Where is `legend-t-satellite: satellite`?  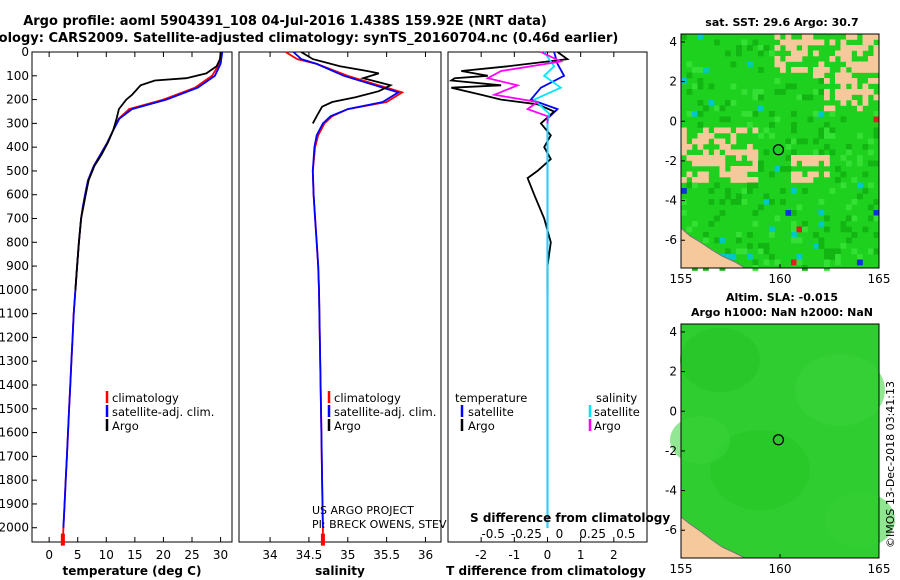 legend-t-satellite: satellite is located at coordinates (491, 412).